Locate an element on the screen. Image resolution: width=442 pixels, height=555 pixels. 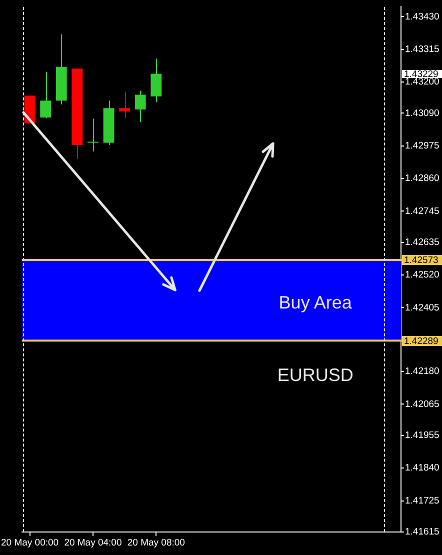
y-tick-label: 1.42180 is located at coordinates (422, 372).